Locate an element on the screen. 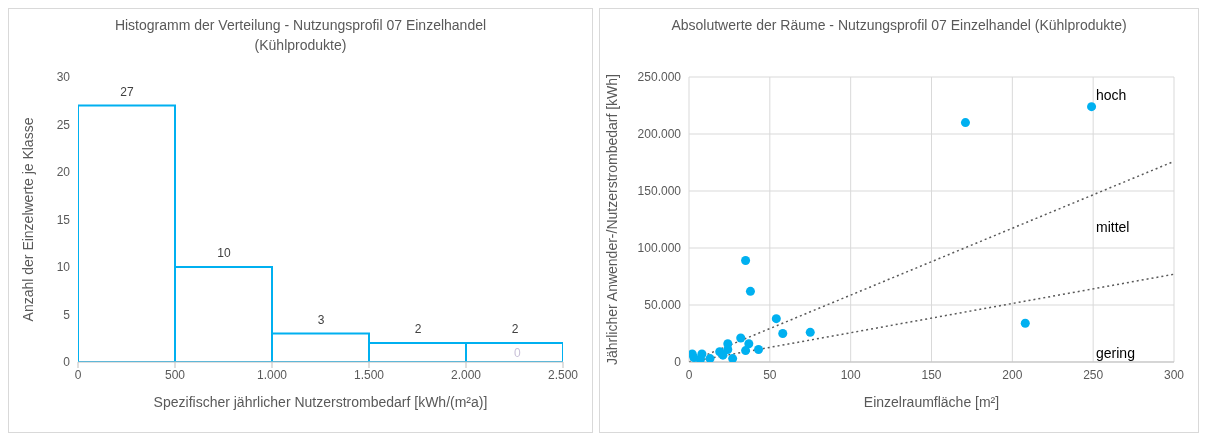 The image size is (1209, 443). x-tick-label: 2.500 is located at coordinates (563, 374).